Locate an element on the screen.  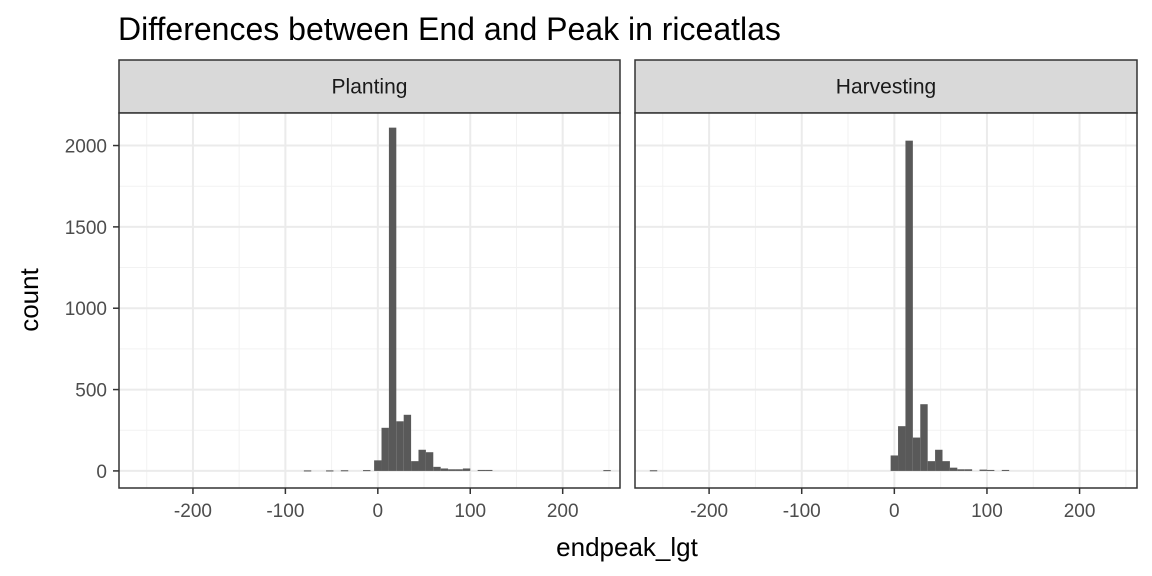
y-axis-title: count is located at coordinates (29, 299).